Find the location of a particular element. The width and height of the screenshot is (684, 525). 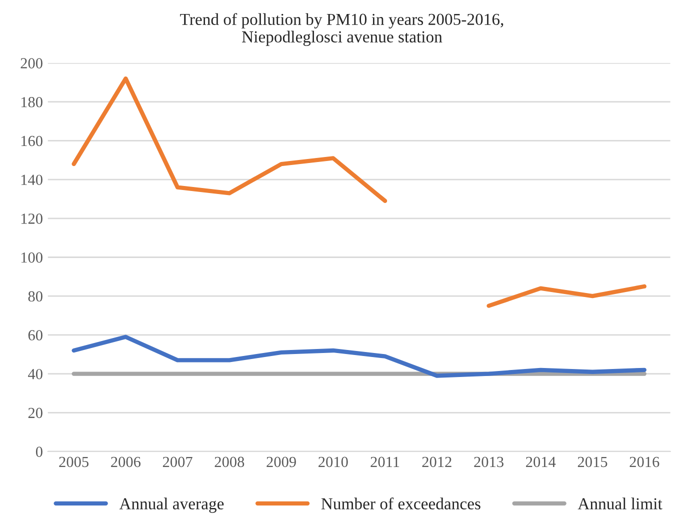

x-tick-label: 2013 is located at coordinates (489, 462).